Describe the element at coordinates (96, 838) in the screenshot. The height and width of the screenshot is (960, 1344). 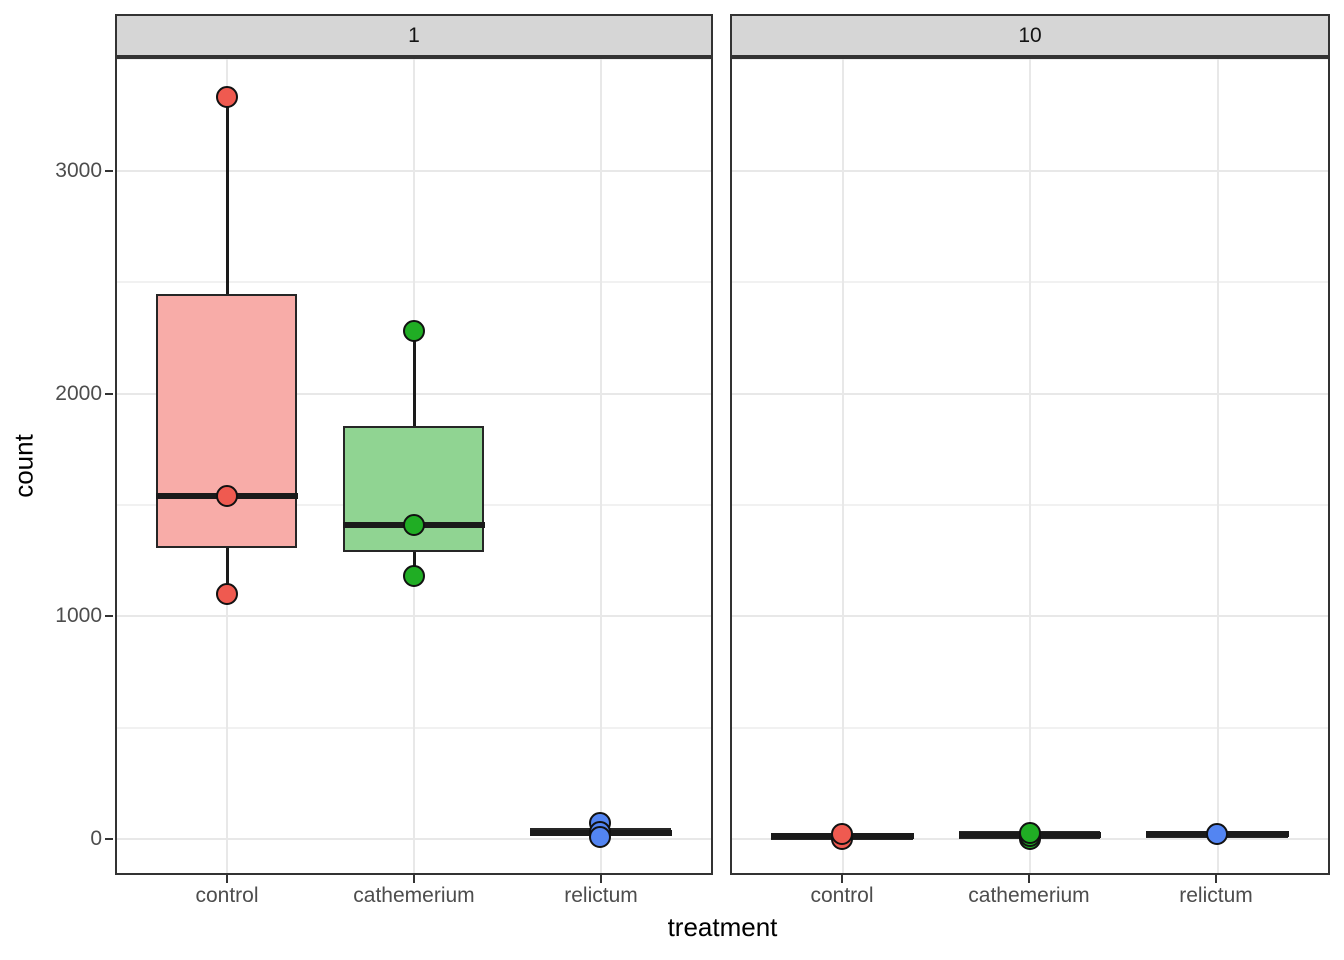
I see `y-tick-label-0: 0` at that location.